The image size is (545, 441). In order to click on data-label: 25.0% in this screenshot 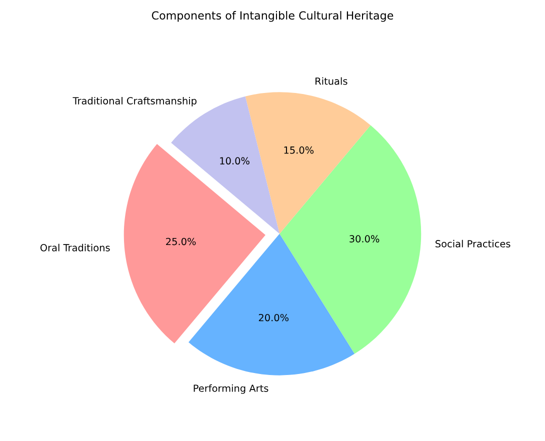, I will do `click(181, 242)`.